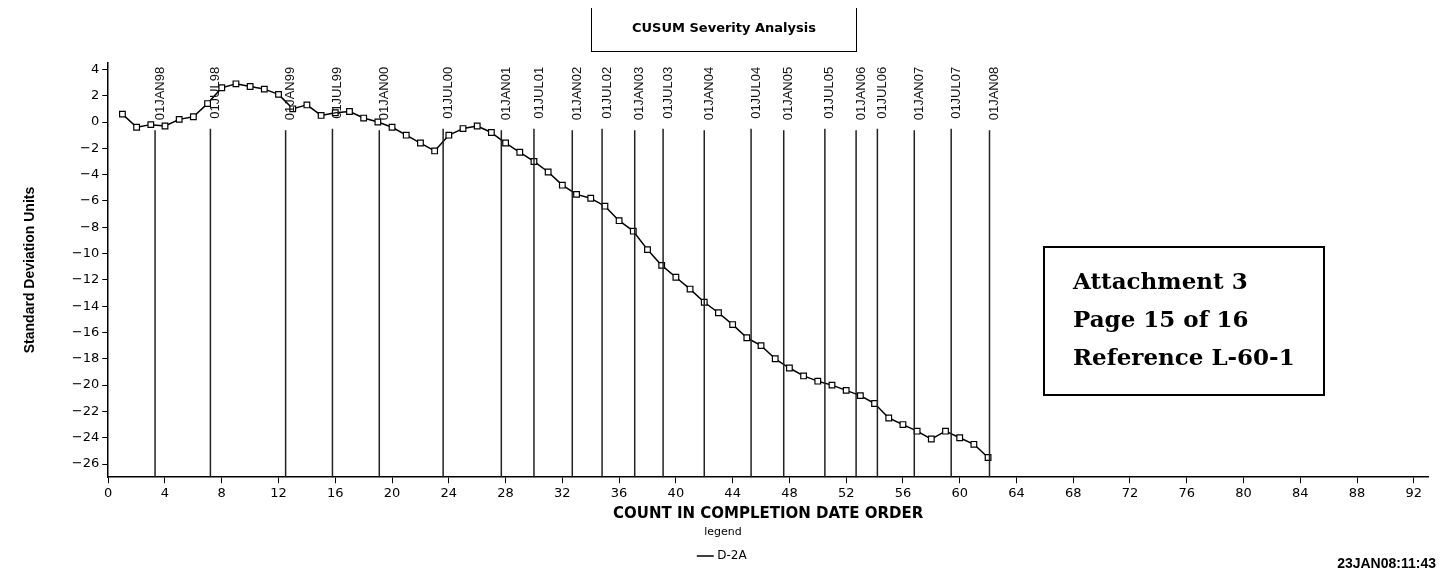  Describe the element at coordinates (505, 493) in the screenshot. I see `x-tick-label: 28` at that location.